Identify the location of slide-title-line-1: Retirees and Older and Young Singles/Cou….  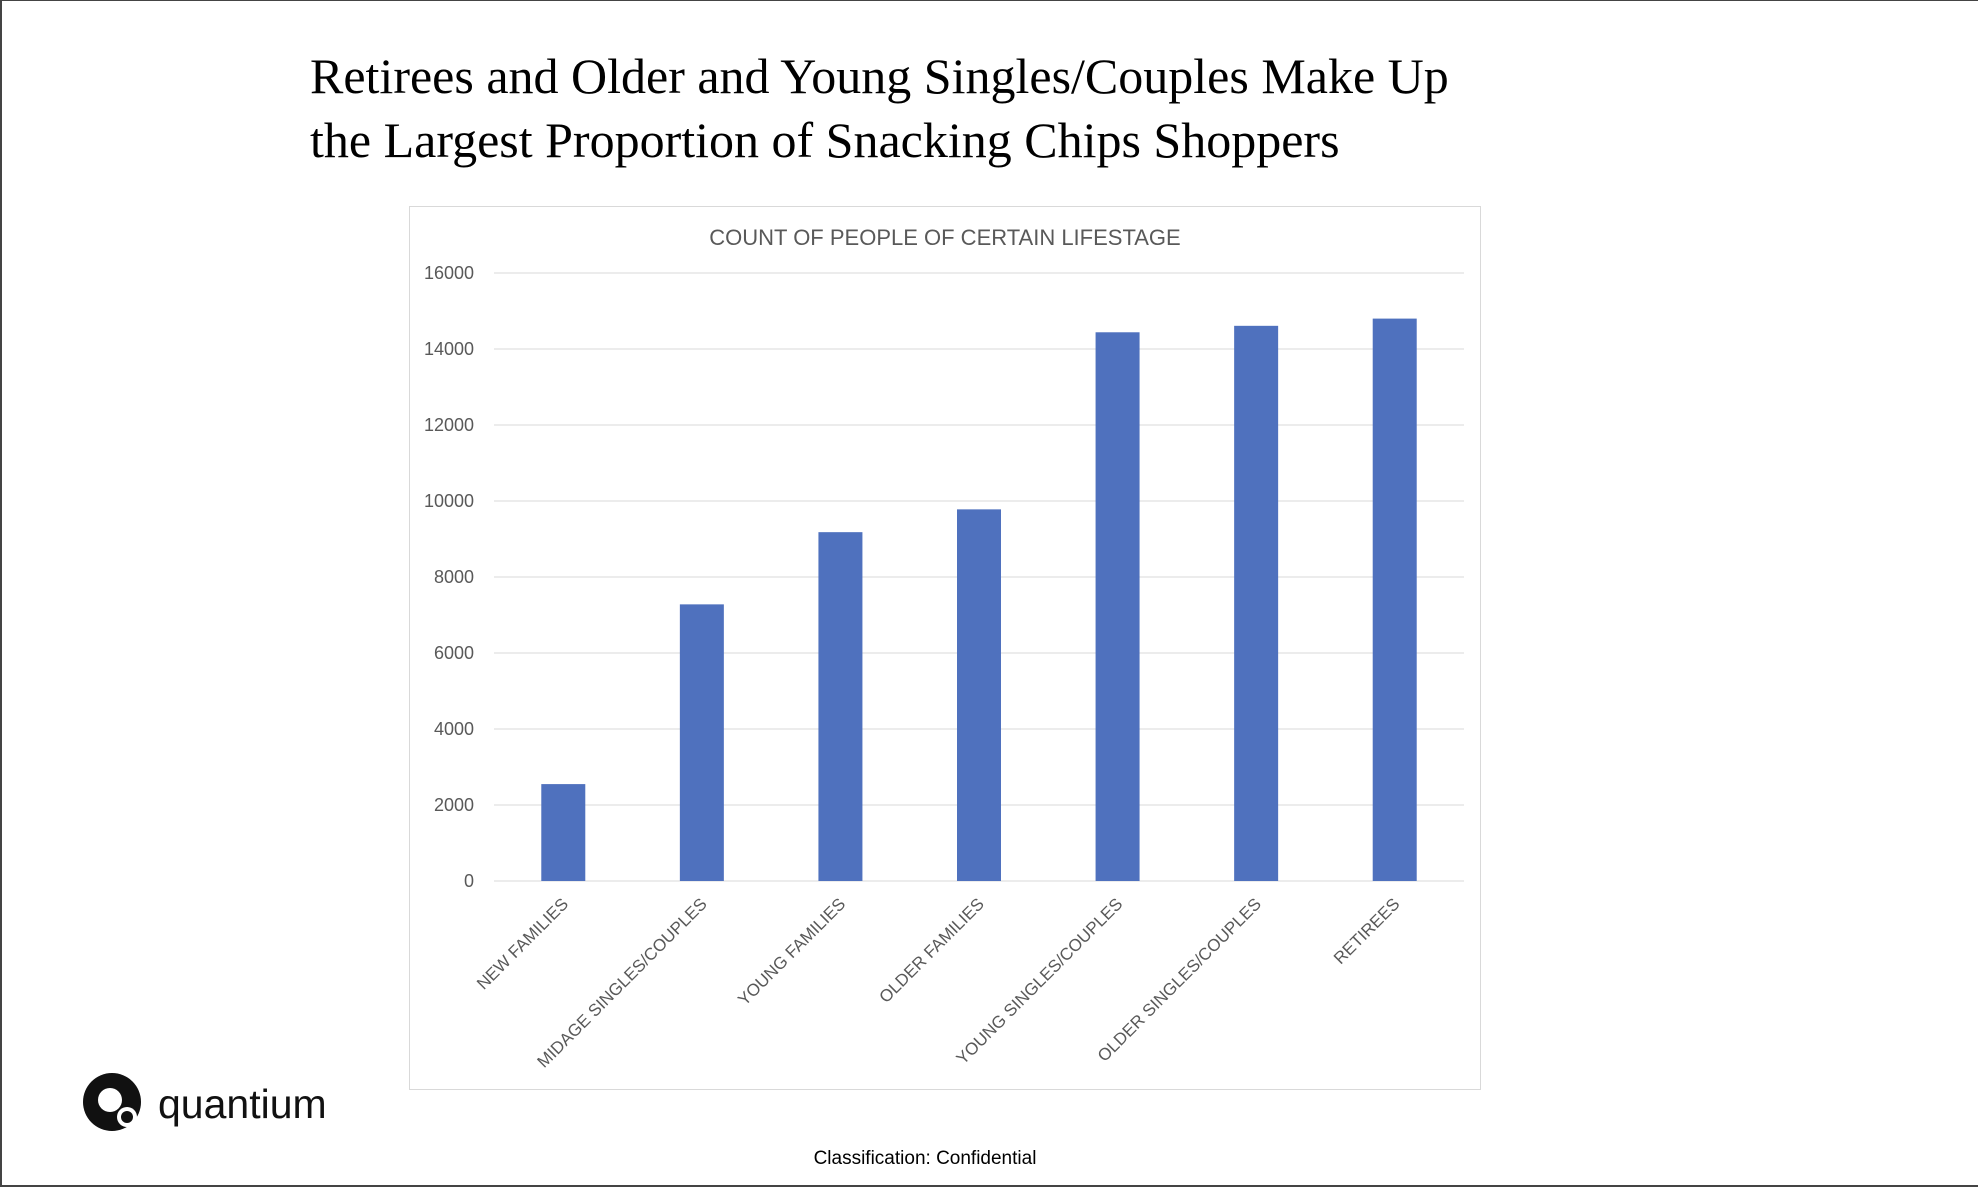
(879, 76).